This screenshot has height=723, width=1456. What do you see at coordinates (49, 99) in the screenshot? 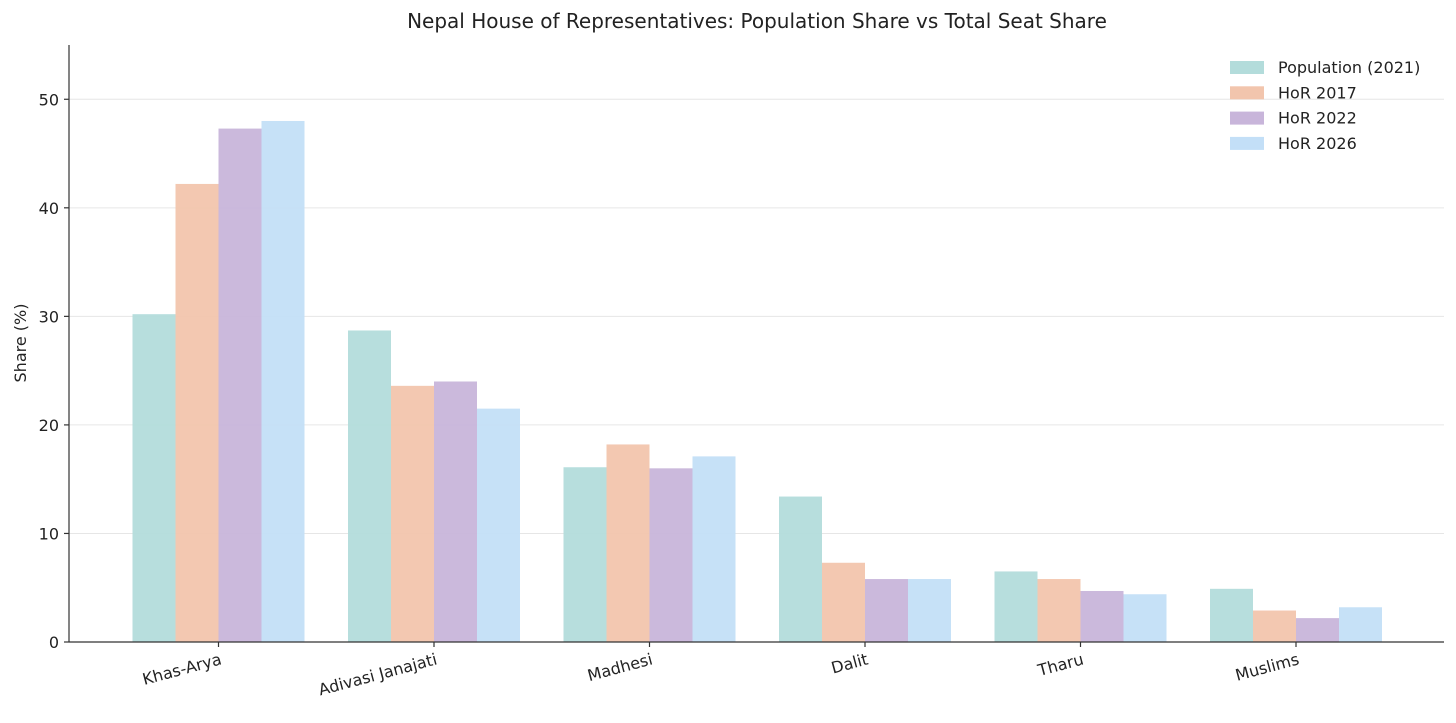
I see `y-tick-label: 50` at bounding box center [49, 99].